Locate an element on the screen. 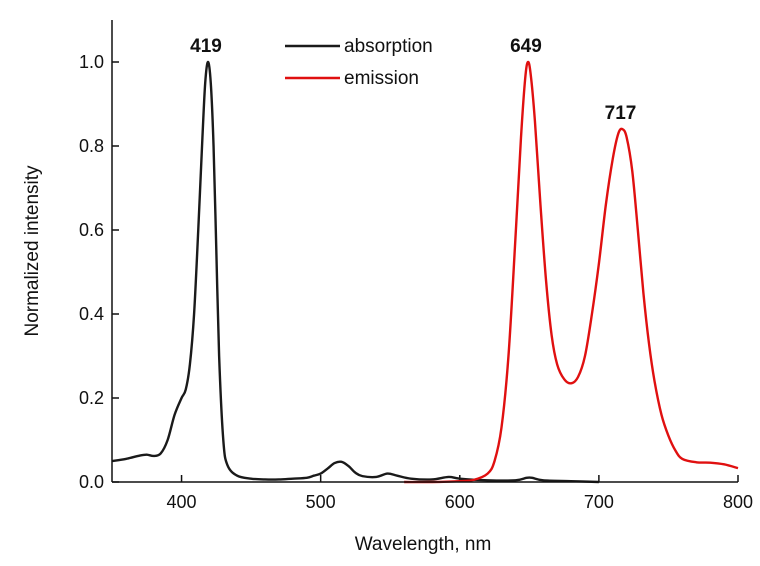 Image resolution: width=760 pixels, height=566 pixels. x-tick-label: 700 is located at coordinates (599, 502).